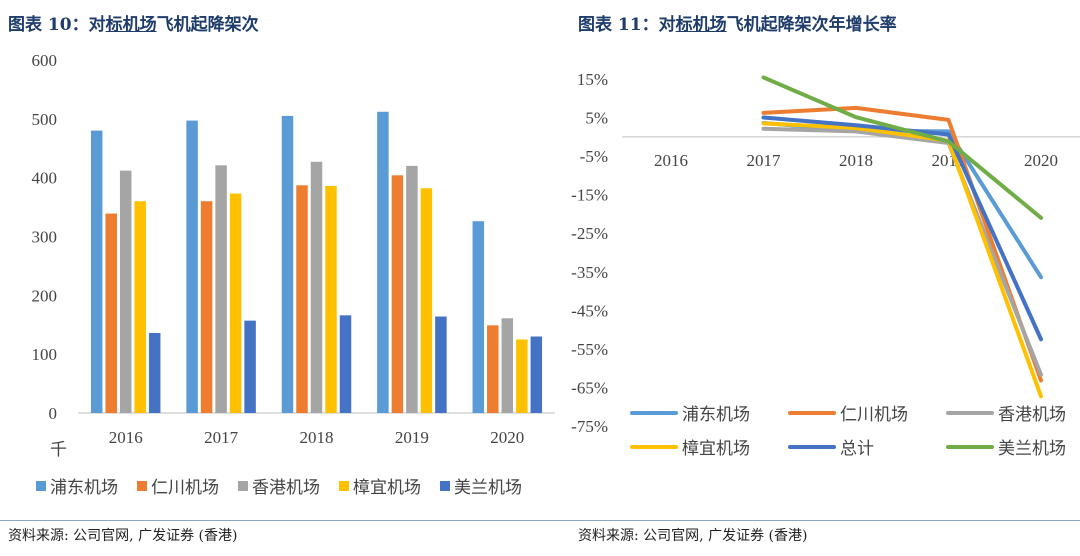  Describe the element at coordinates (412, 437) in the screenshot. I see `x-tick-label: 2019` at that location.